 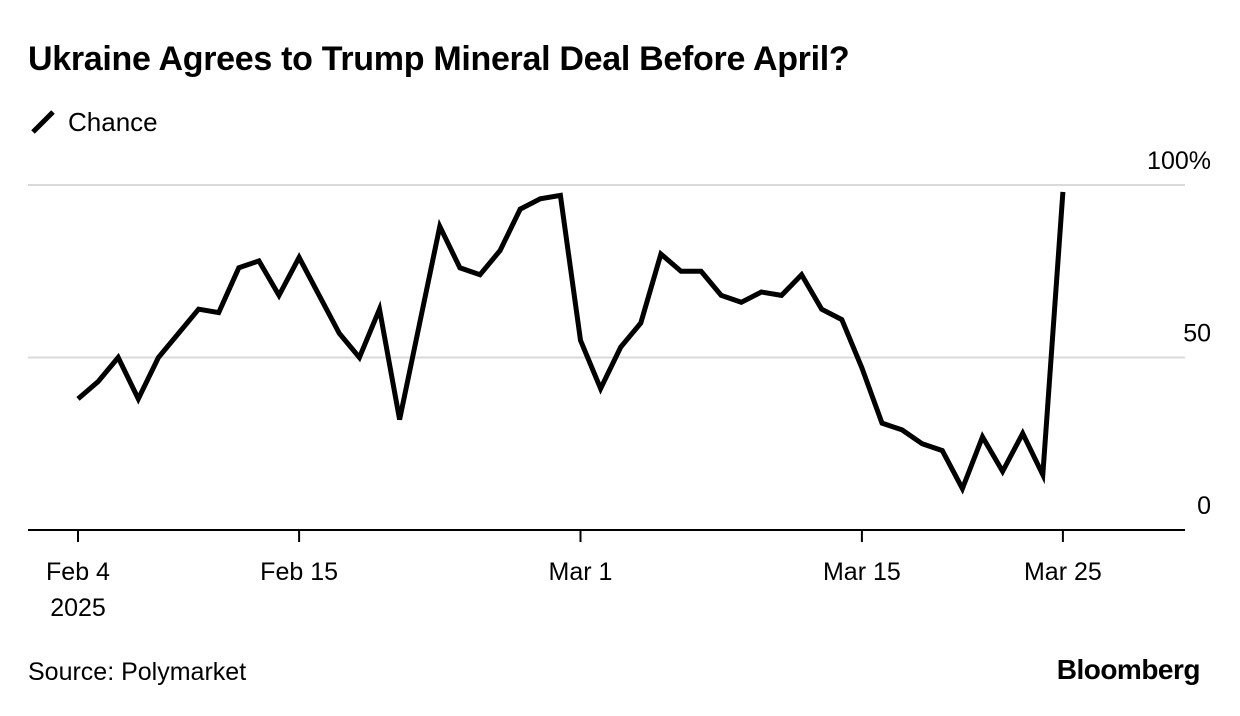 I want to click on x-tick-label-4: Mar 25, so click(x=1063, y=572).